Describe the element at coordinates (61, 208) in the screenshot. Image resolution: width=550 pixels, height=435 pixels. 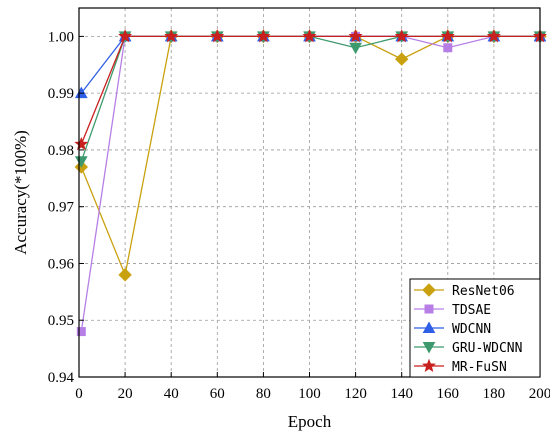
I see `y-tick-label: 0.97` at that location.